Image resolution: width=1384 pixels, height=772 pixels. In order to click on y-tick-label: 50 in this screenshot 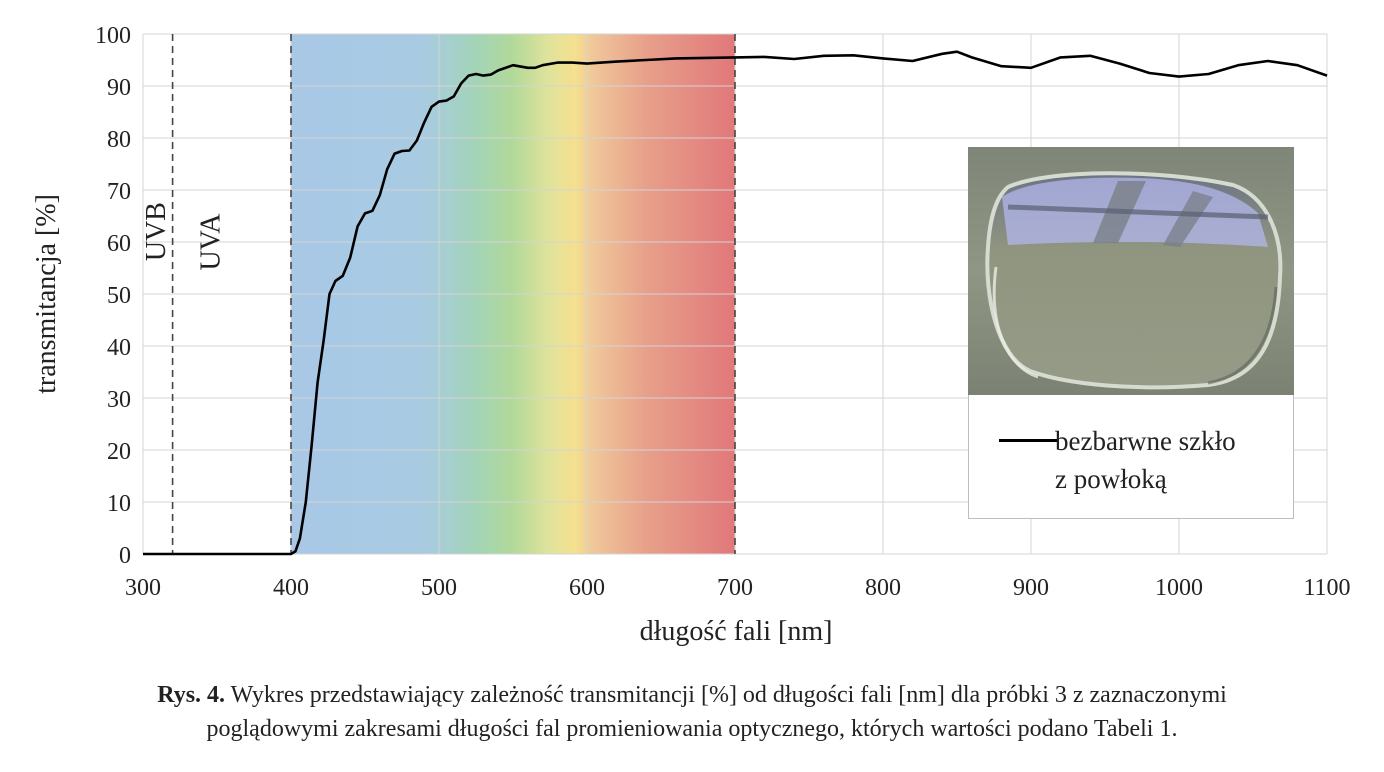, I will do `click(119, 296)`.